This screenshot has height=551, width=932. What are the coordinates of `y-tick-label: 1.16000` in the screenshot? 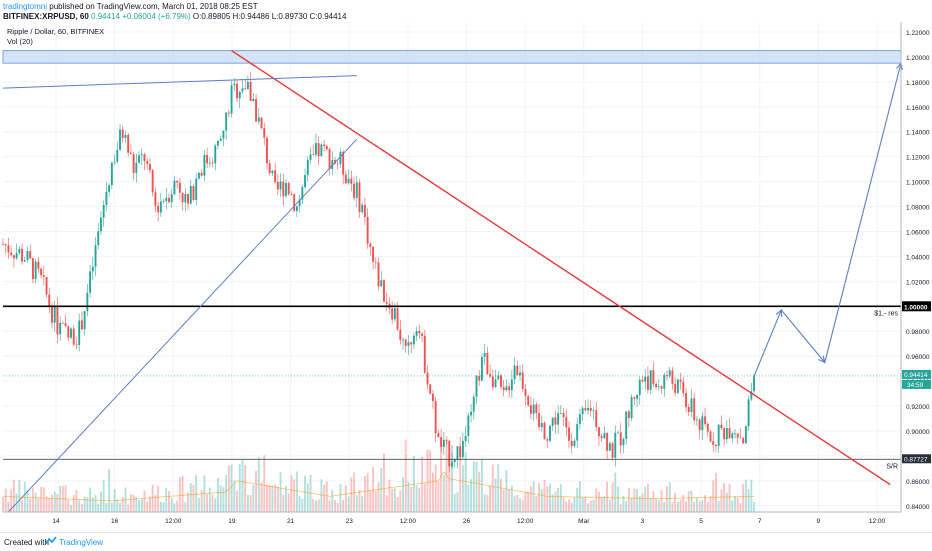 It's located at (918, 108).